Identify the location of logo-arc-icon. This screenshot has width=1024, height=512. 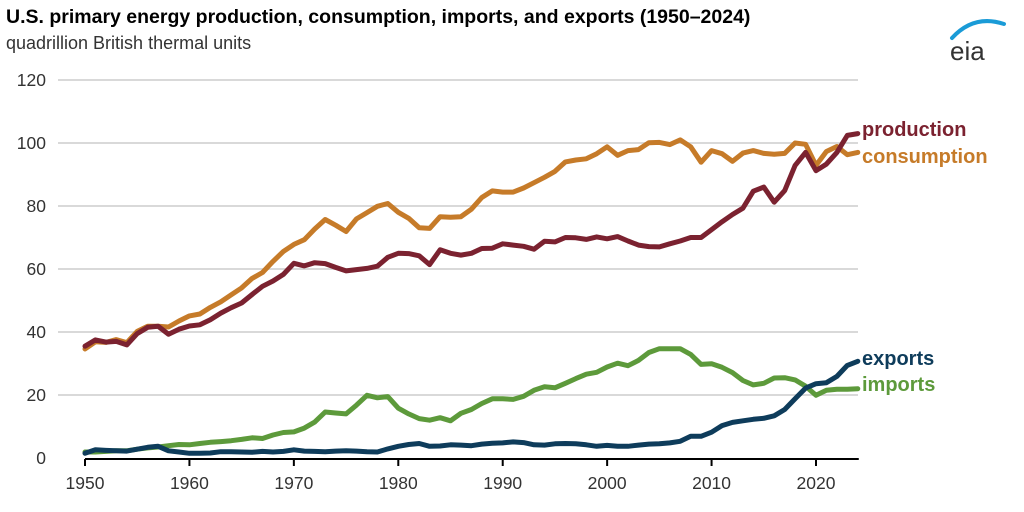
(978, 29).